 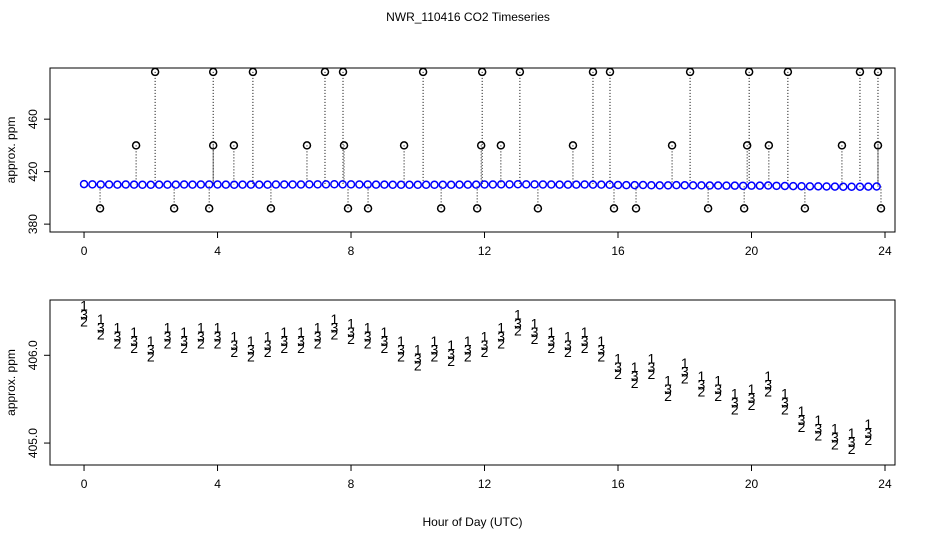 What do you see at coordinates (468, 17) in the screenshot?
I see `chart-title: NWR_110416 CO2 Timeseries` at bounding box center [468, 17].